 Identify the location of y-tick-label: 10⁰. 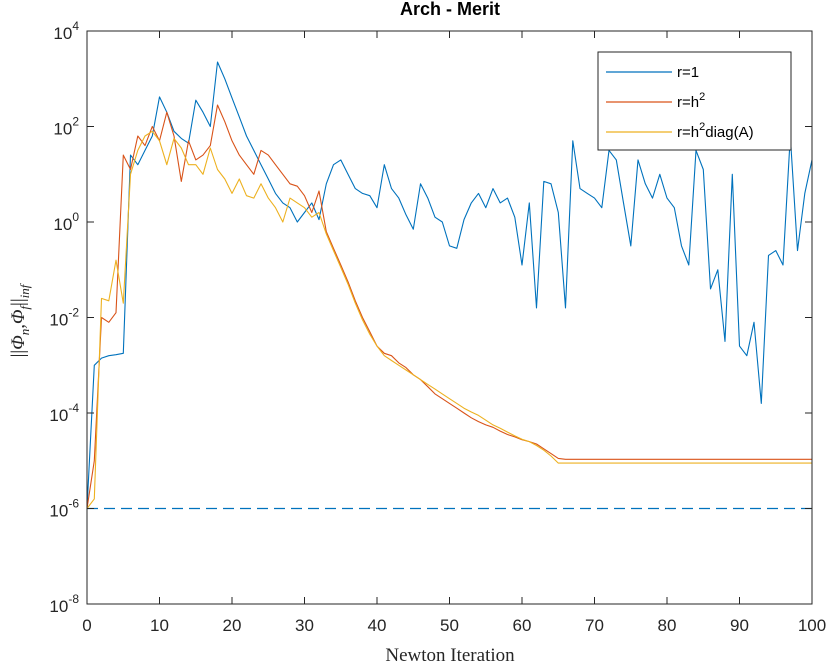
(66, 222).